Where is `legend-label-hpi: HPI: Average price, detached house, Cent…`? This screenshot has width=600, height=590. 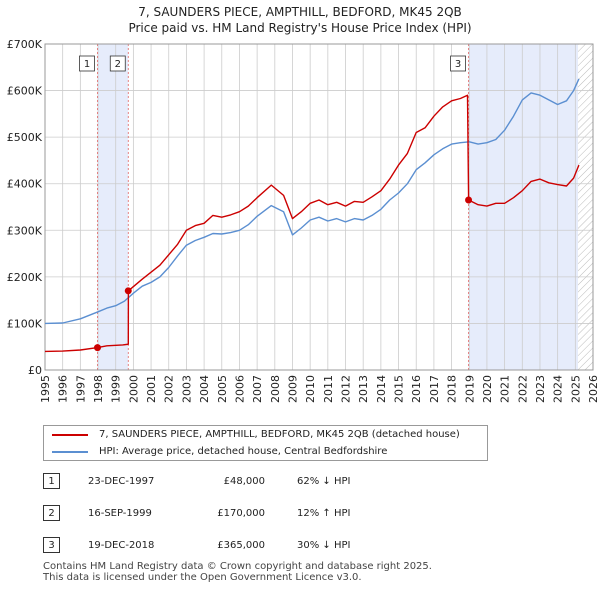 legend-label-hpi: HPI: Average price, detached house, Cent… is located at coordinates (243, 451).